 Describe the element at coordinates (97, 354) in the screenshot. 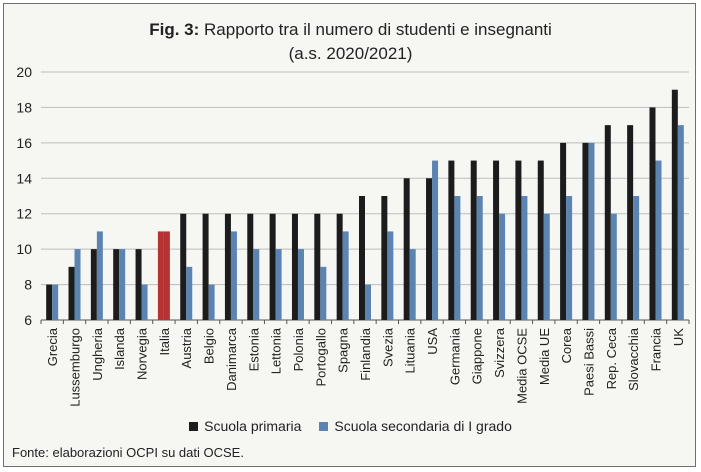

I see `x-category-label: Ungheria` at that location.